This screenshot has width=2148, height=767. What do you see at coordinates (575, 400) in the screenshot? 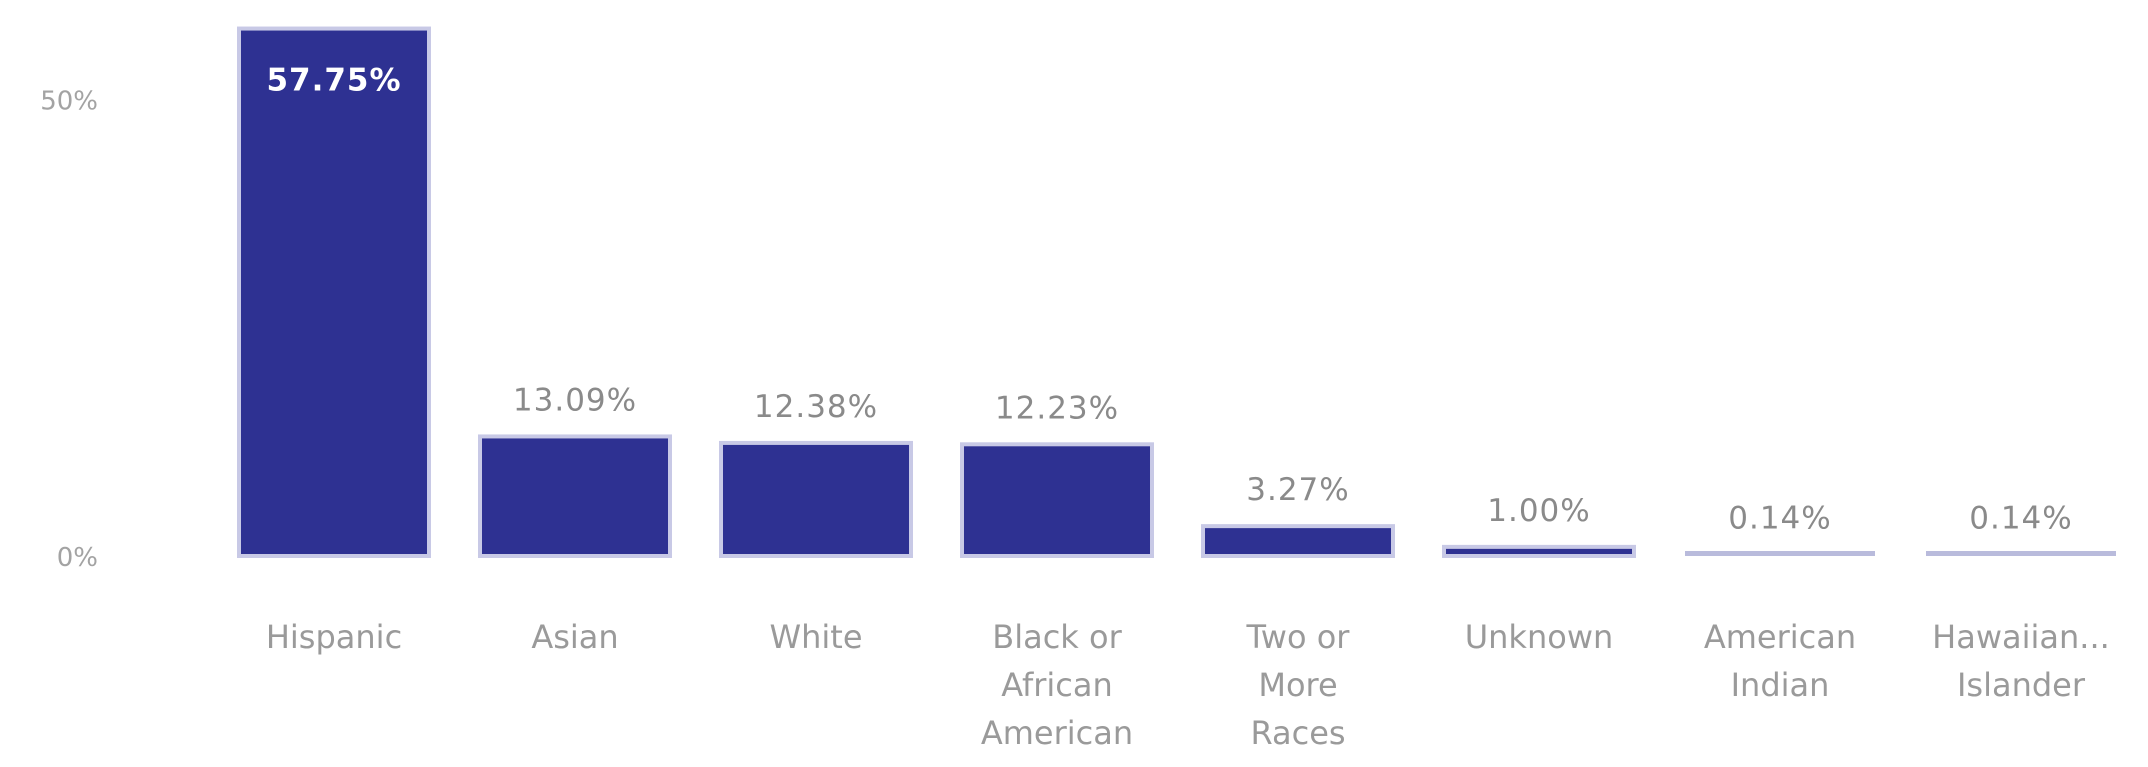
I see `data-label-1: 13.09%` at bounding box center [575, 400].